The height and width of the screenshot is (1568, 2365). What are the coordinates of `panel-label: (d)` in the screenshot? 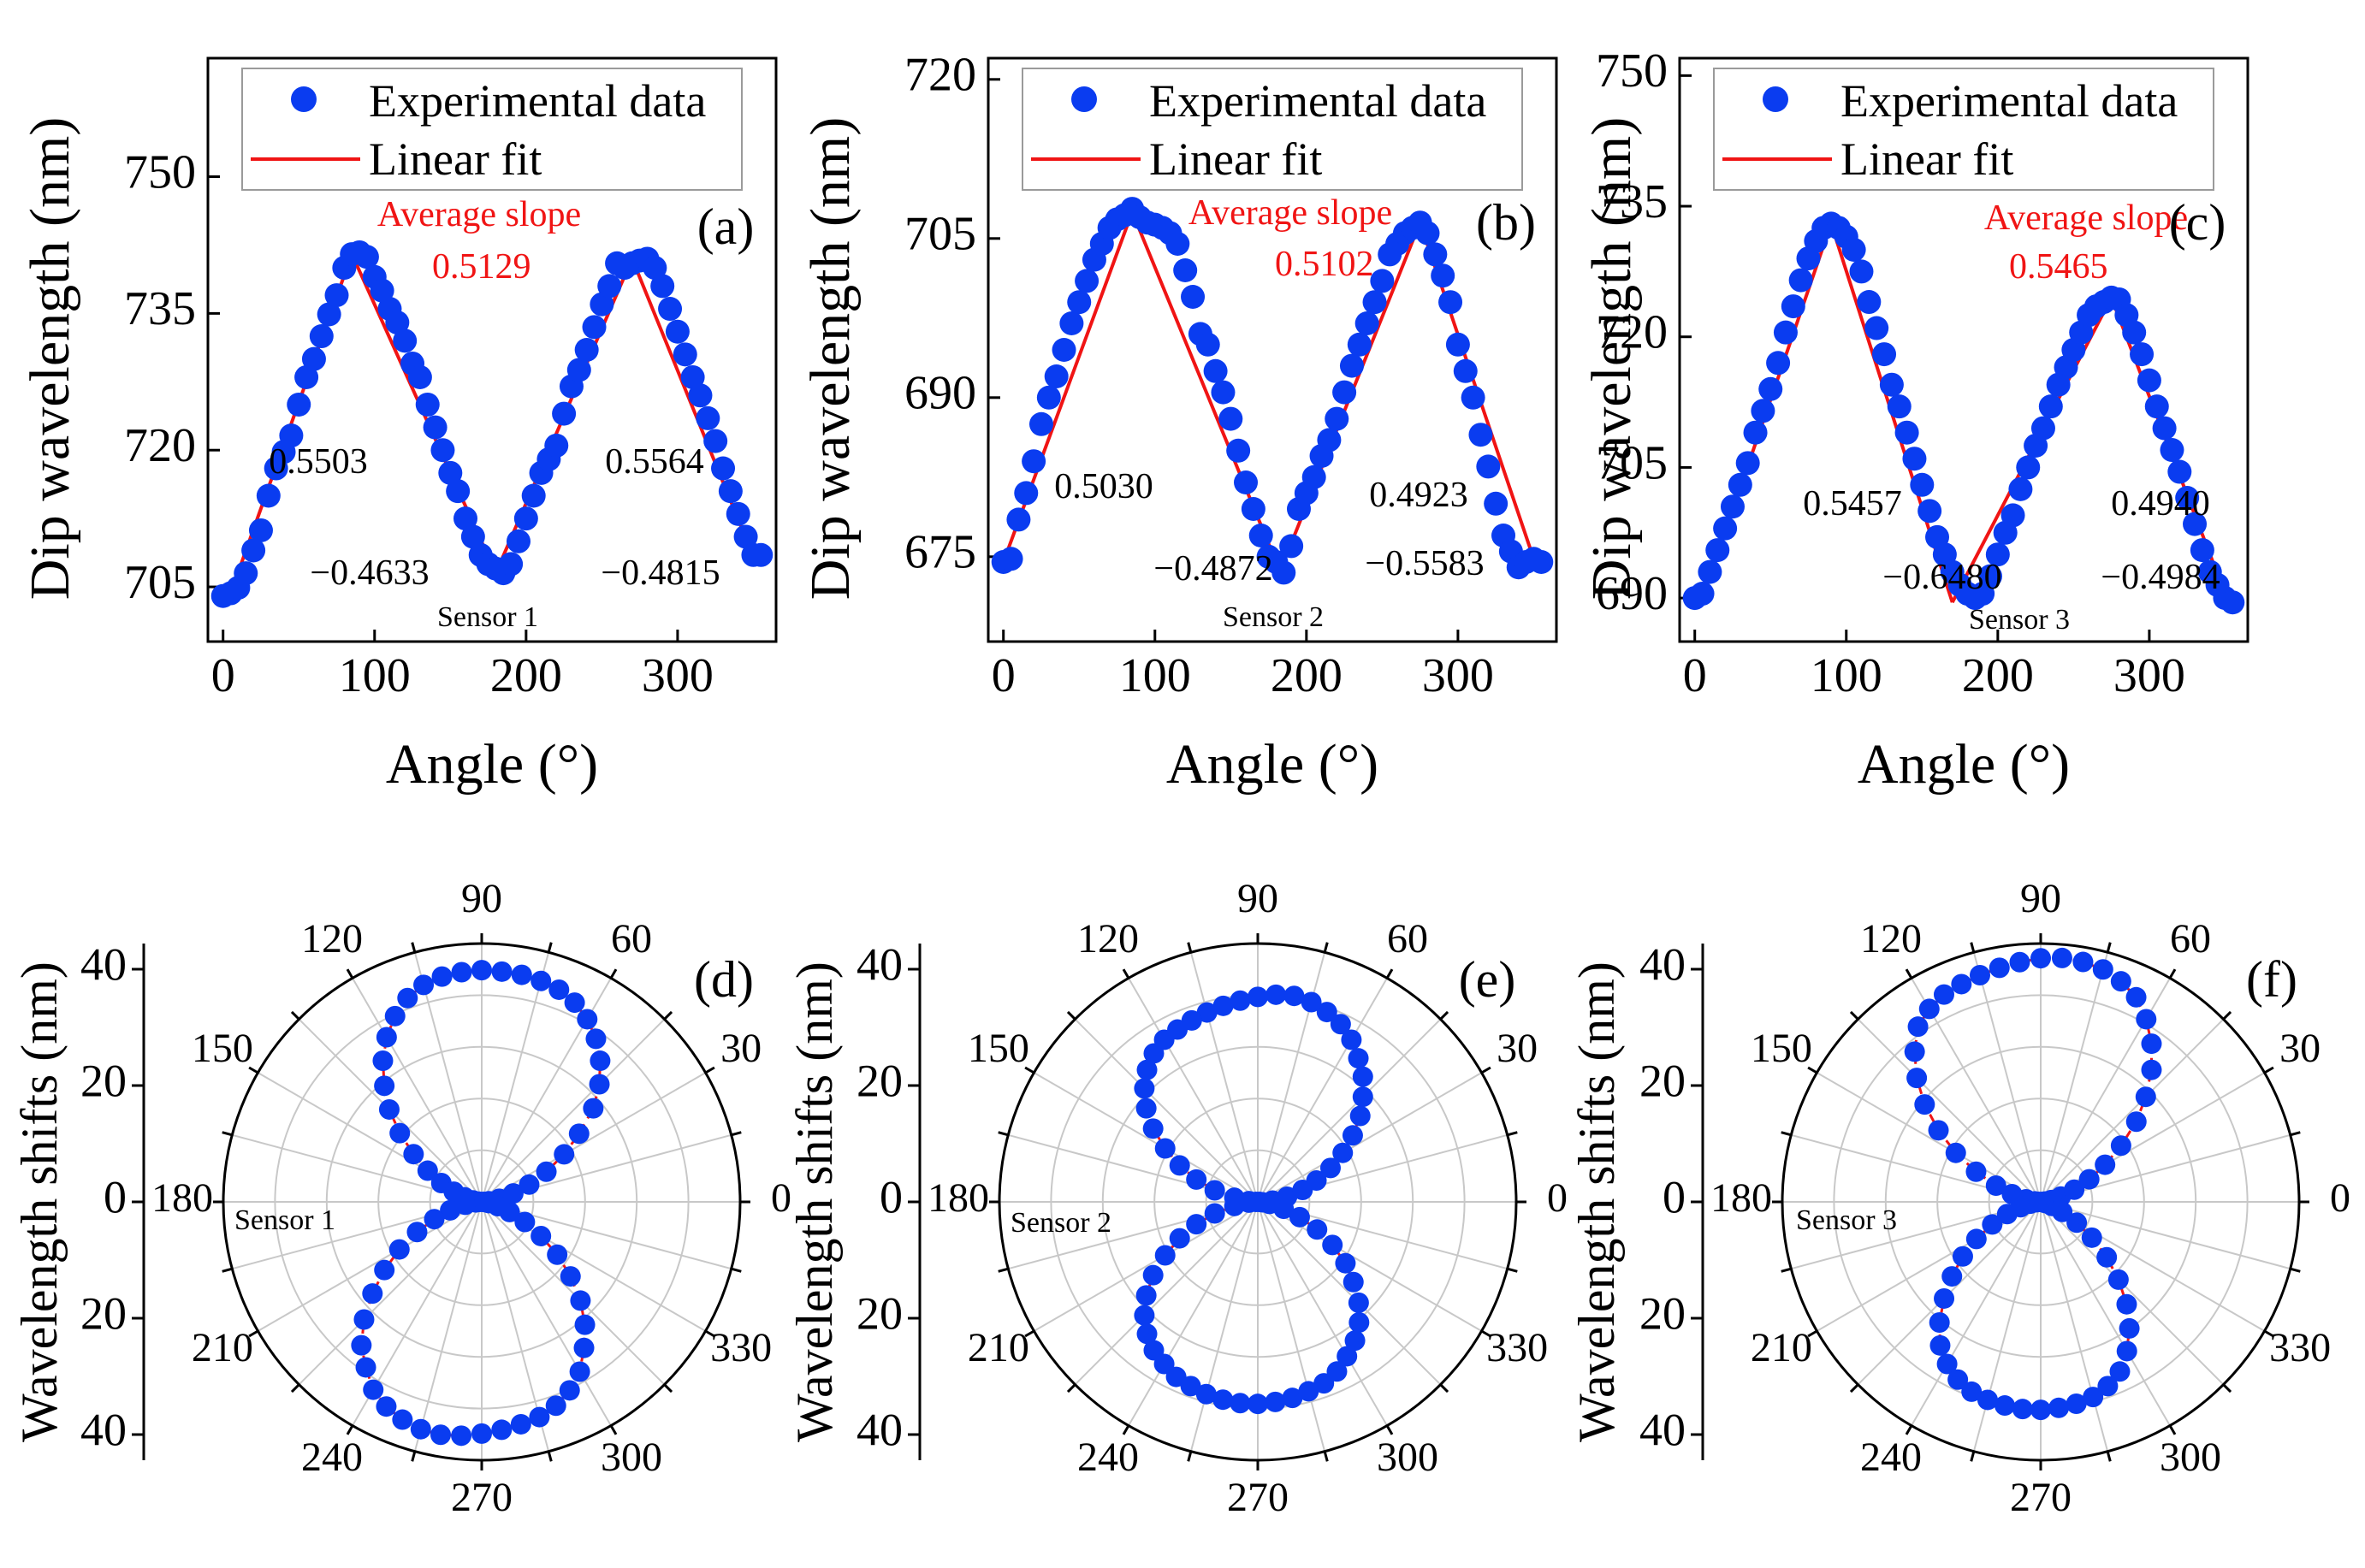 It's located at (724, 979).